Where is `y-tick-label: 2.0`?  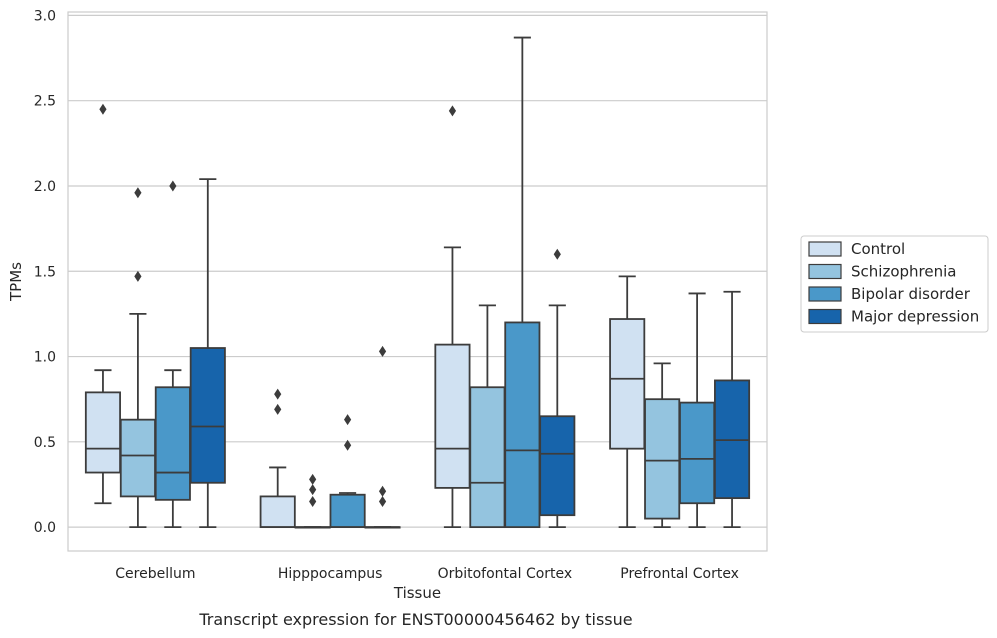 y-tick-label: 2.0 is located at coordinates (45, 187).